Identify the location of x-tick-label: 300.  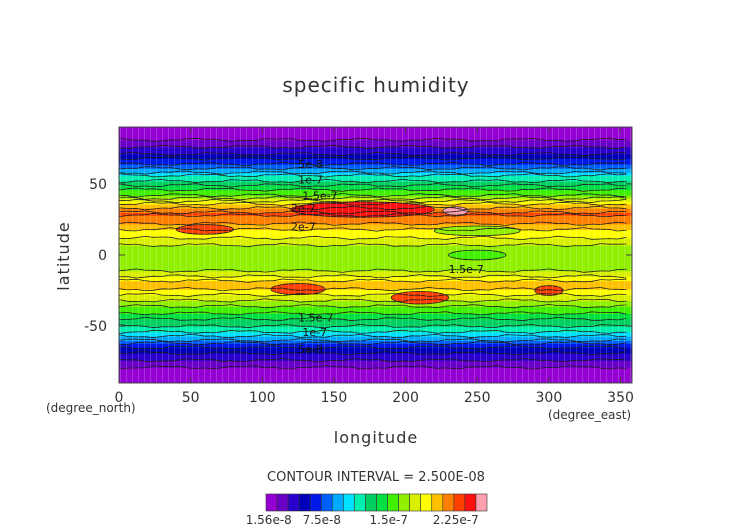
(549, 398).